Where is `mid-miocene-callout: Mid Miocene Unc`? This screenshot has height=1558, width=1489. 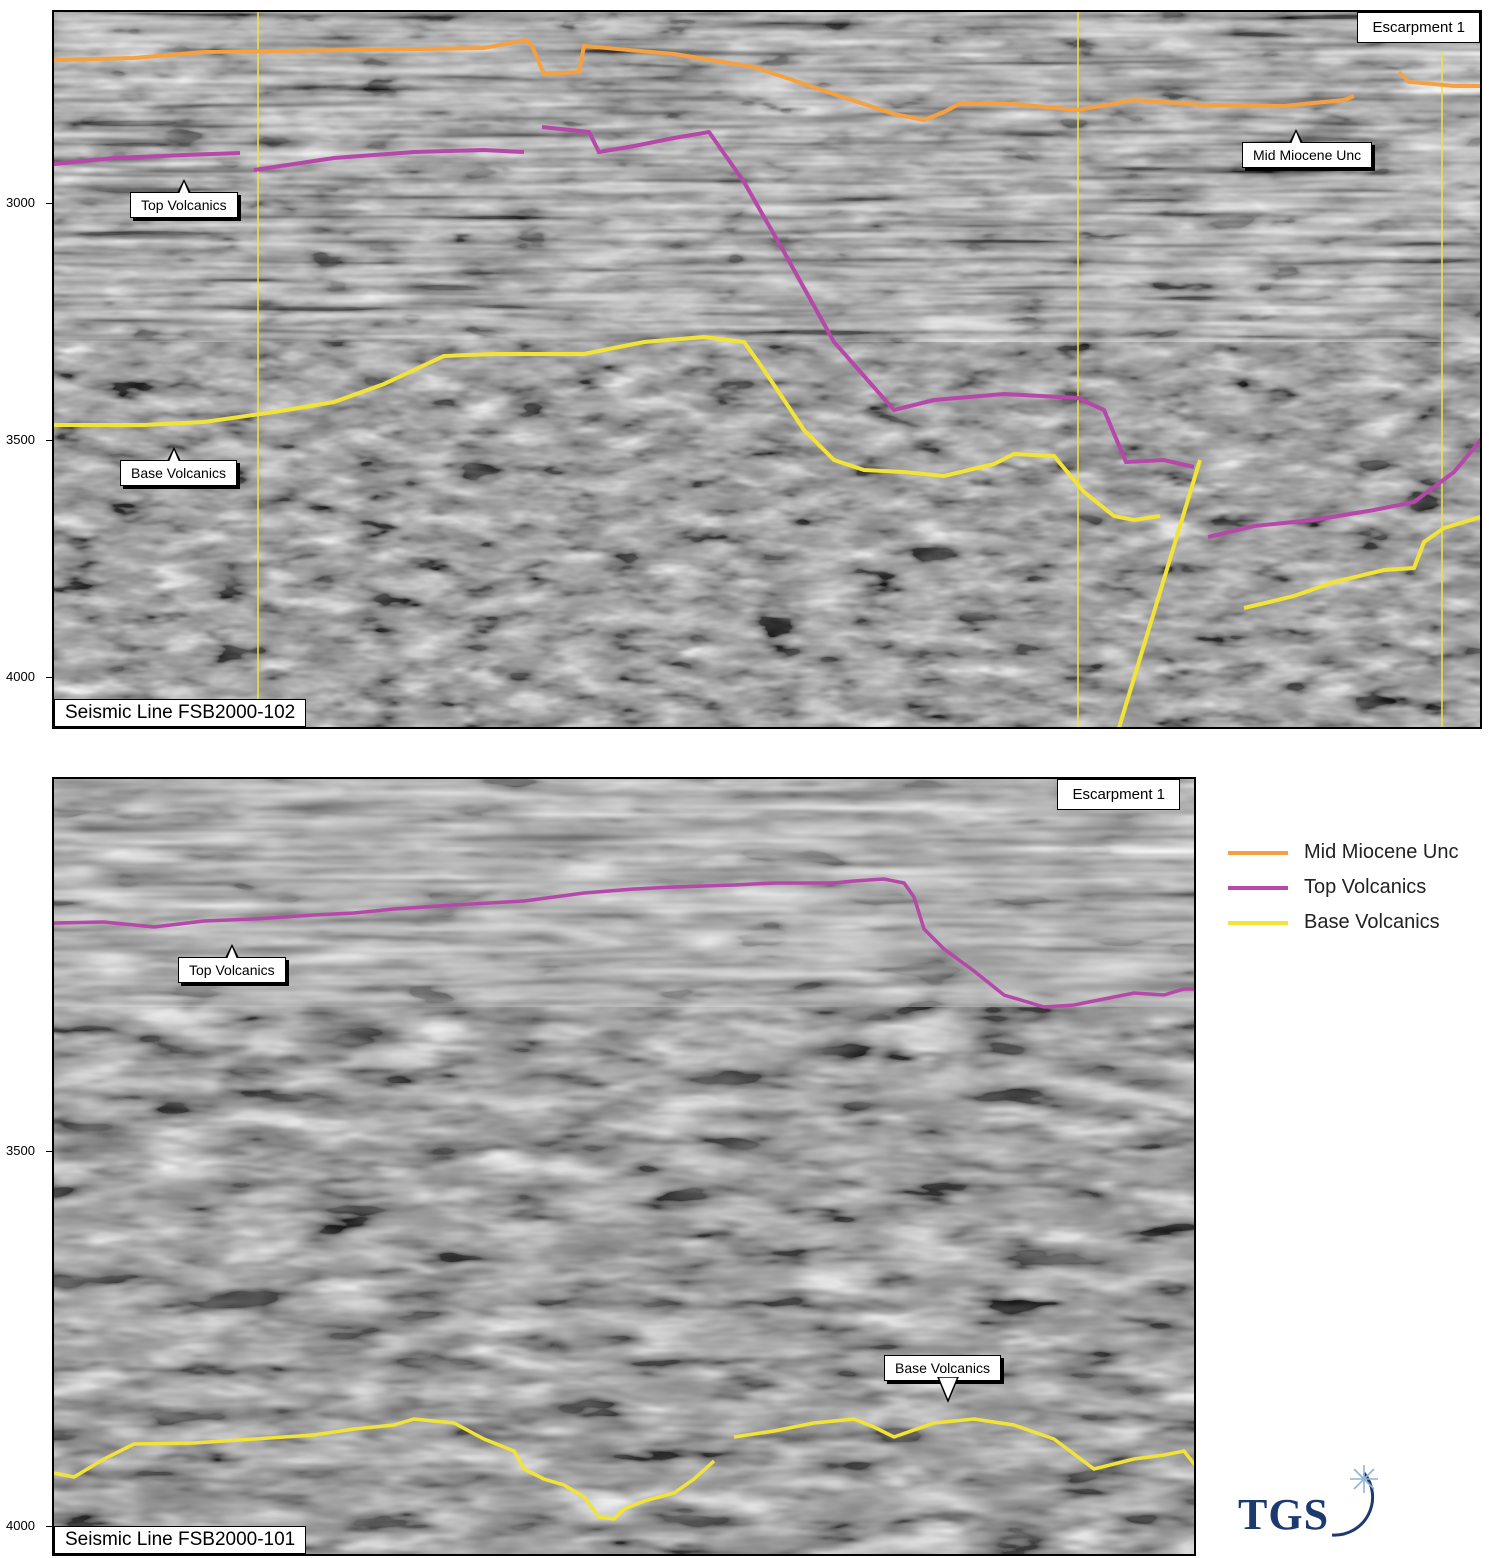 mid-miocene-callout: Mid Miocene Unc is located at coordinates (1307, 148).